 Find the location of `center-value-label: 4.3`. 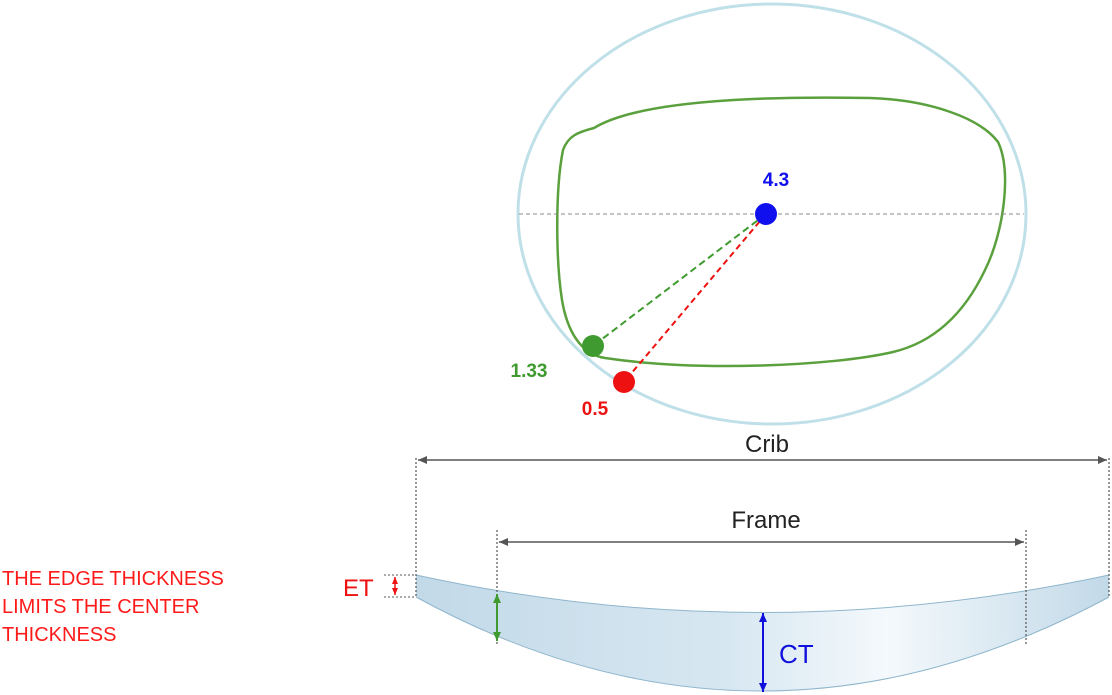

center-value-label: 4.3 is located at coordinates (776, 180).